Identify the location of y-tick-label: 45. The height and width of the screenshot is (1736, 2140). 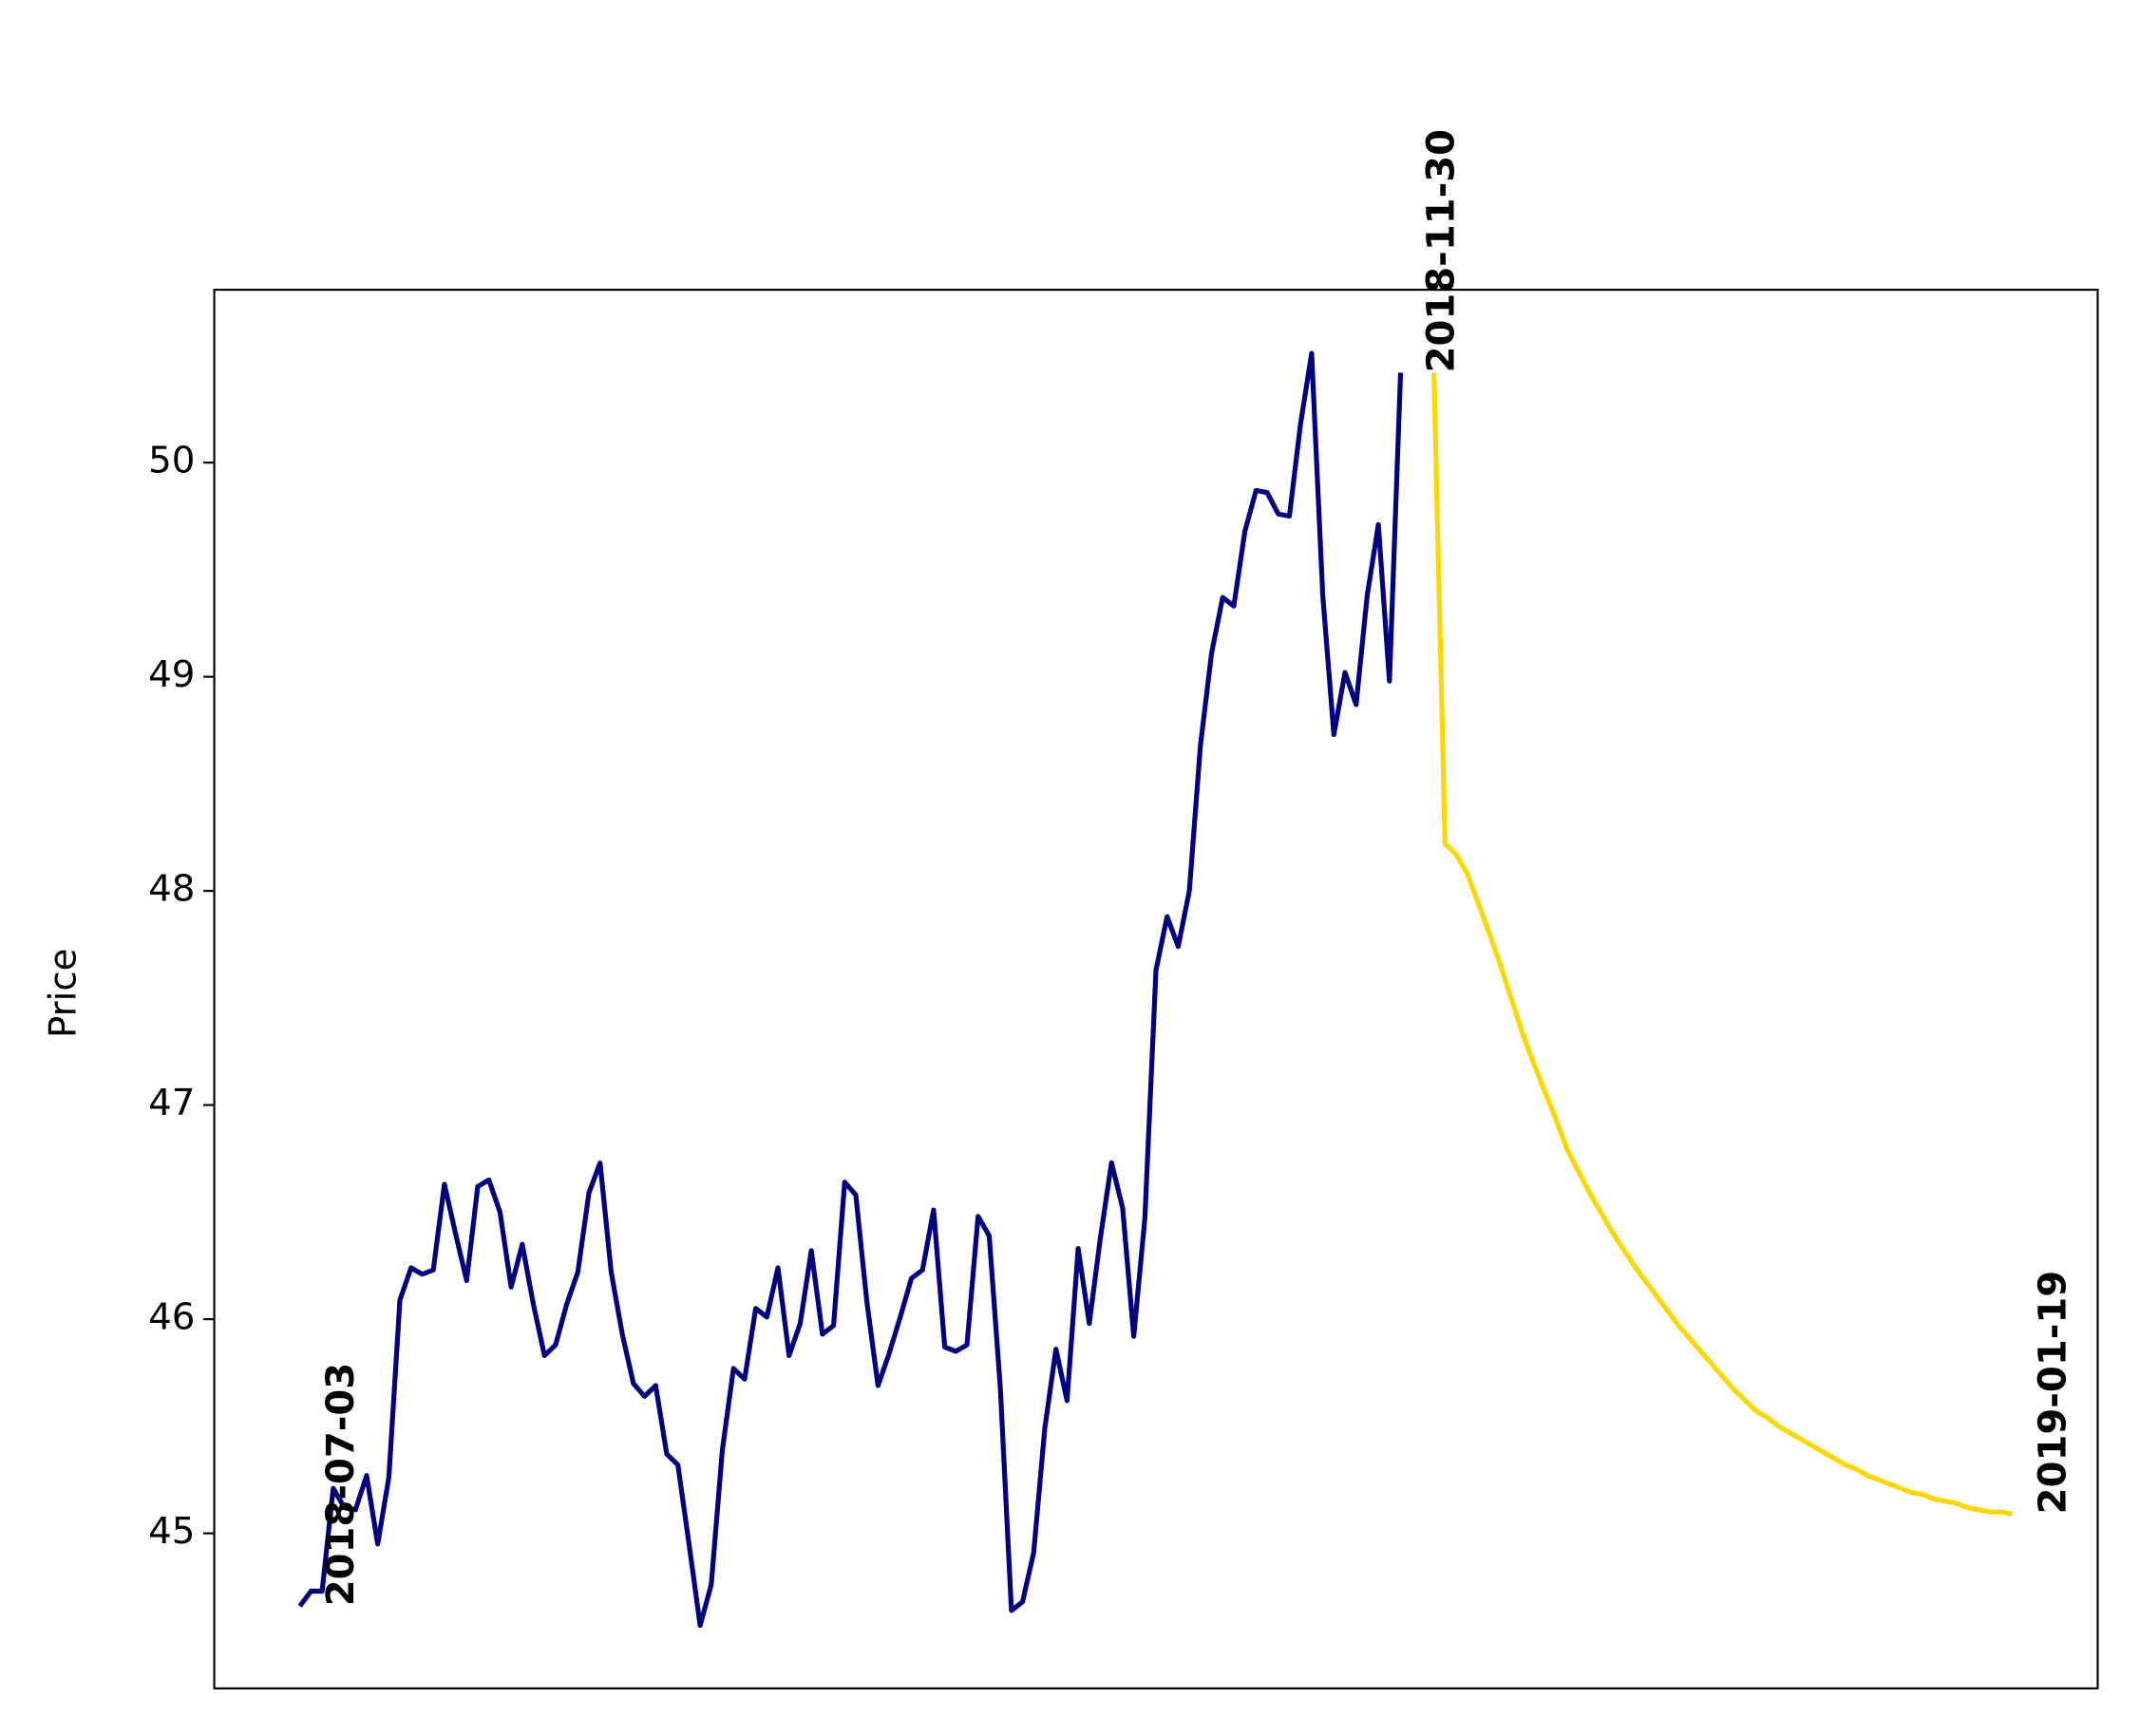
(172, 1531).